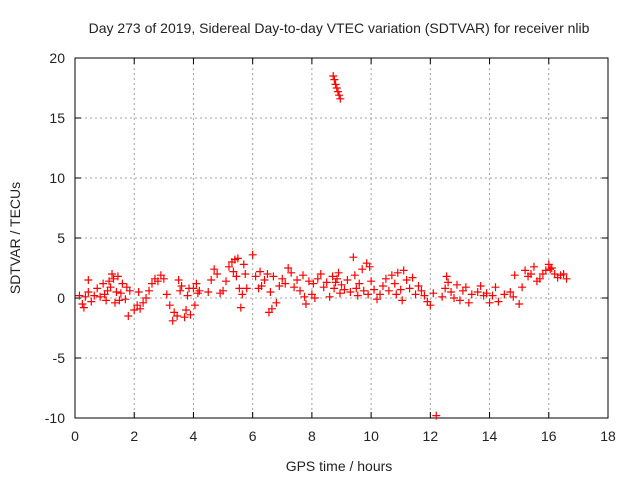 Image resolution: width=640 pixels, height=480 pixels. Describe the element at coordinates (61, 238) in the screenshot. I see `y-tick-label: 5` at that location.